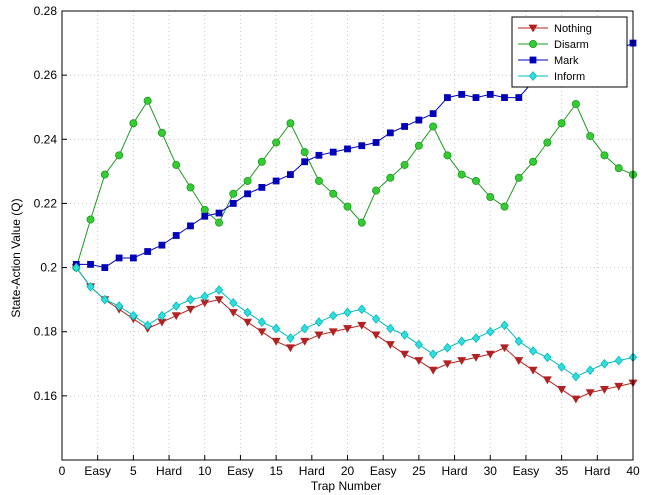 This screenshot has height=495, width=650. Describe the element at coordinates (205, 471) in the screenshot. I see `x-tick-label: 10` at that location.